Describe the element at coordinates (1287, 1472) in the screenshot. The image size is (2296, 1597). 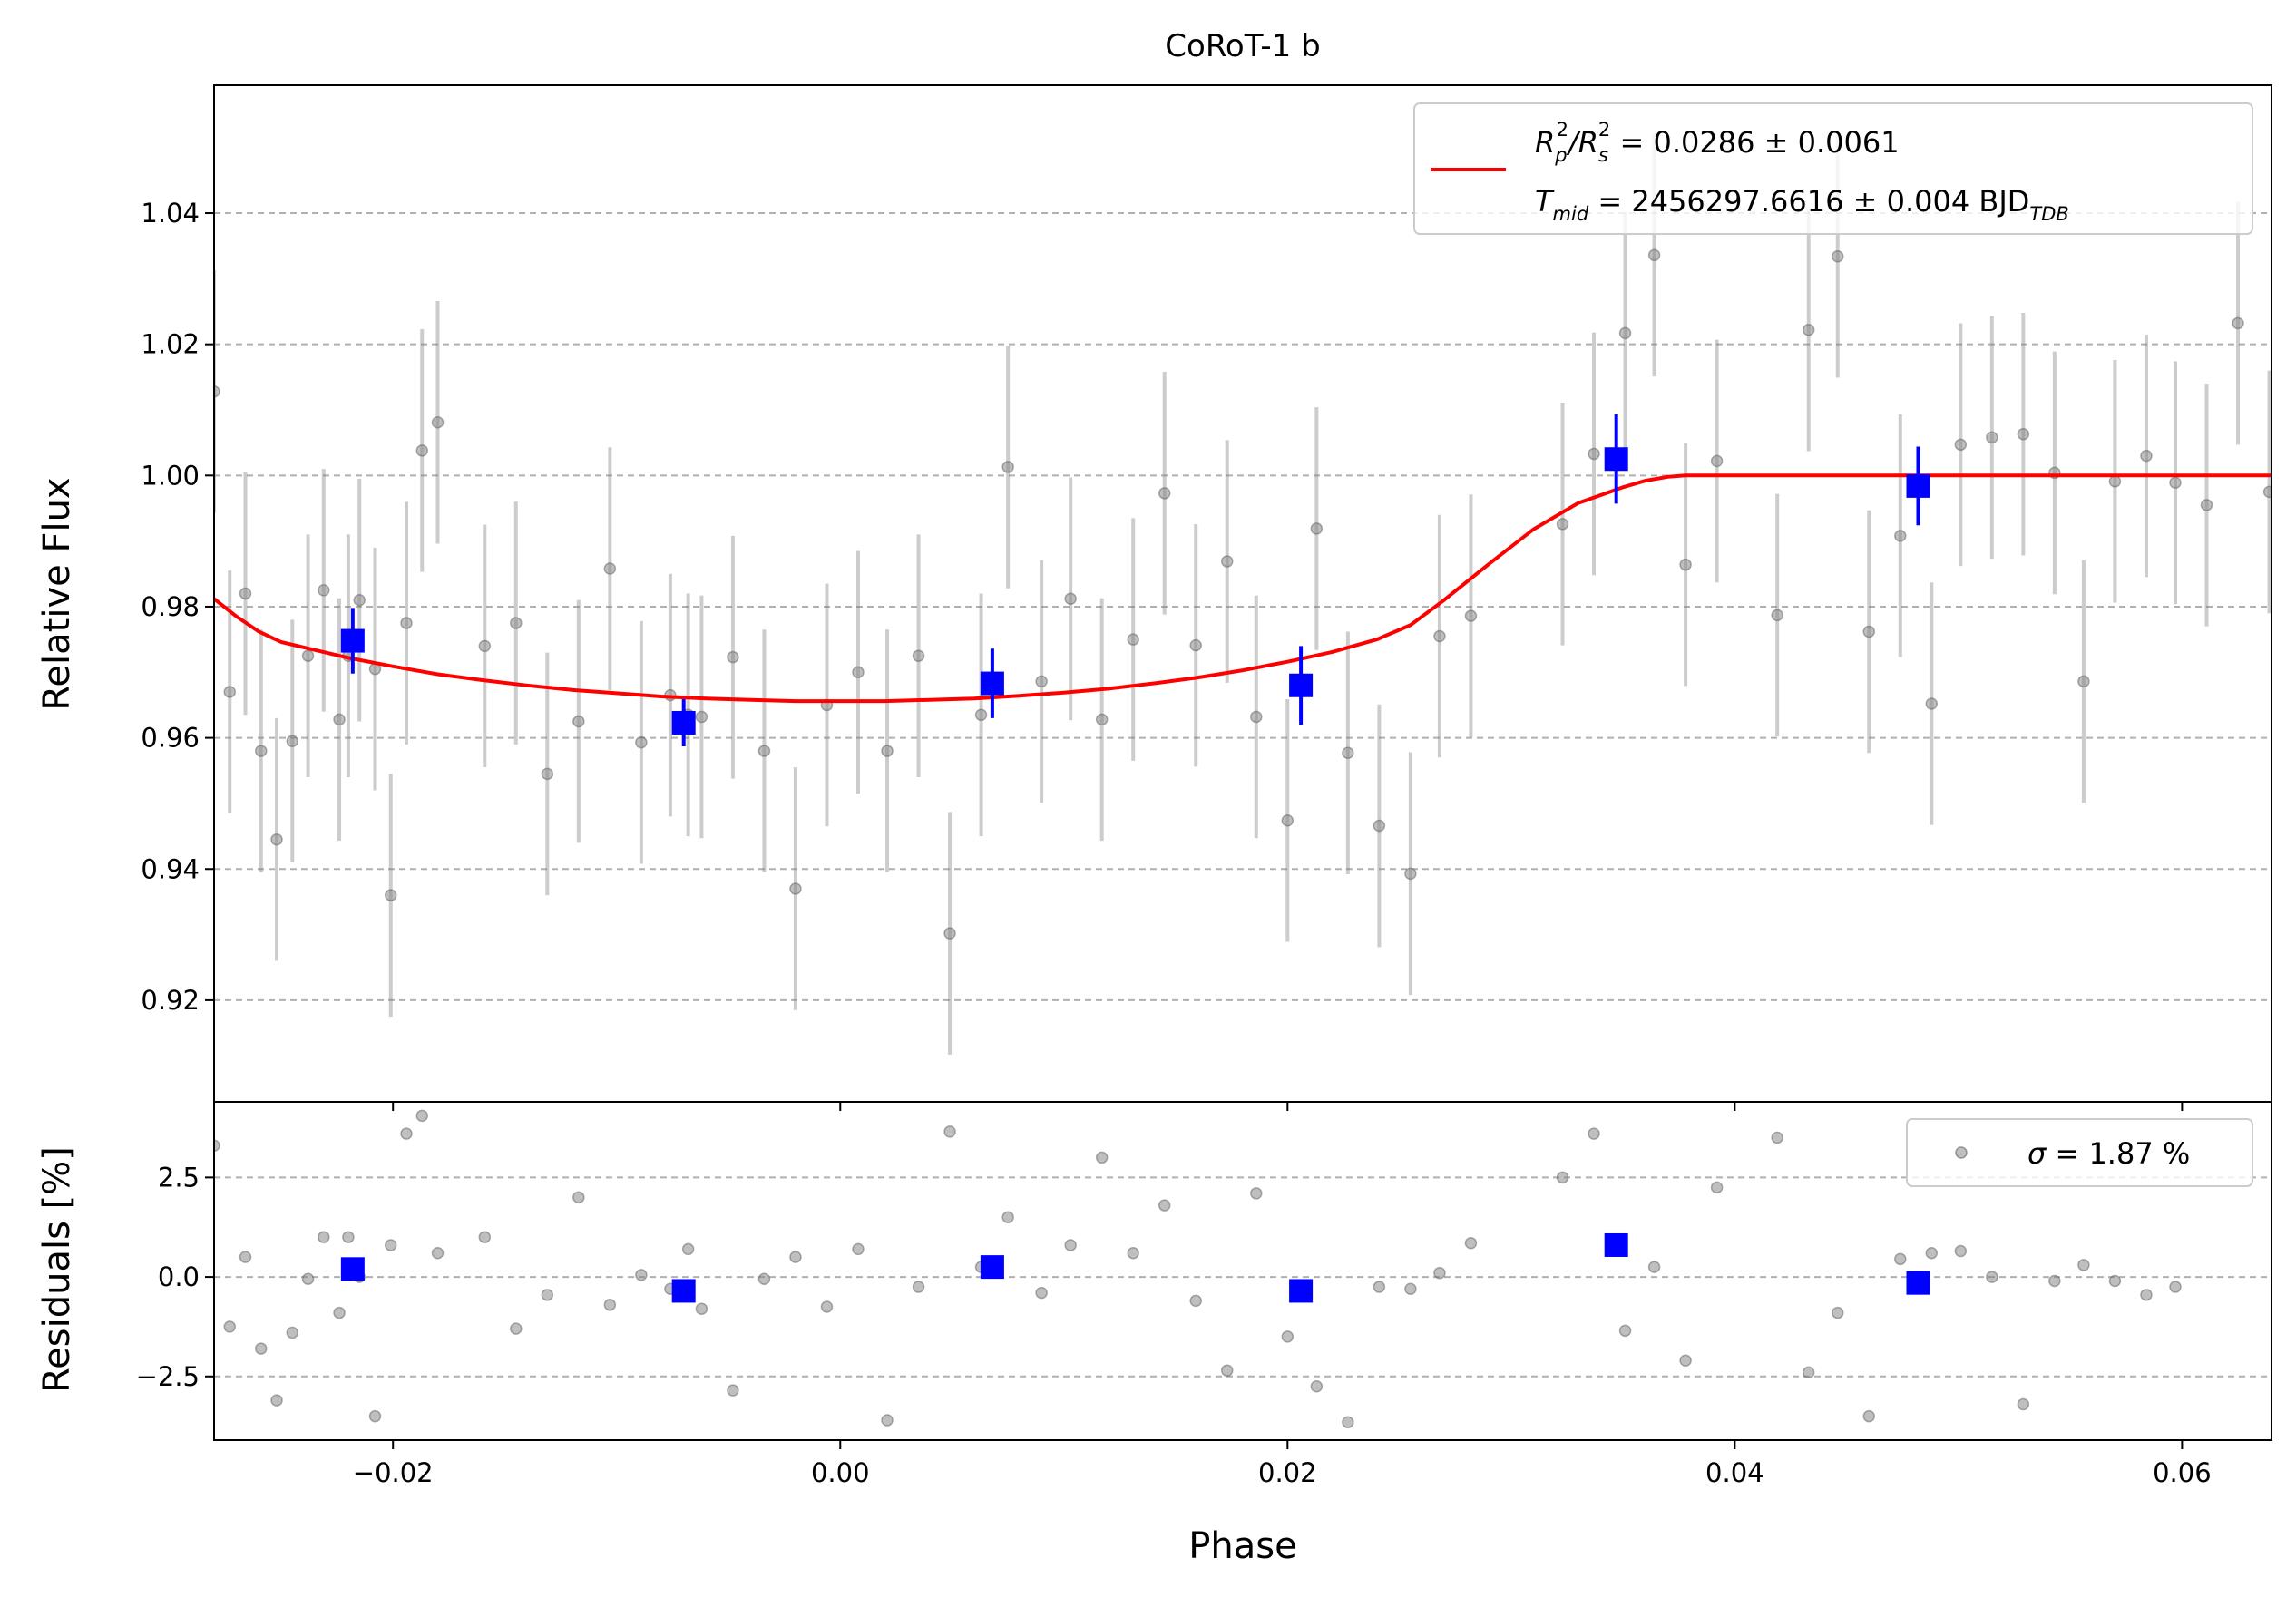
I see `x-tick-label: 0.02` at that location.